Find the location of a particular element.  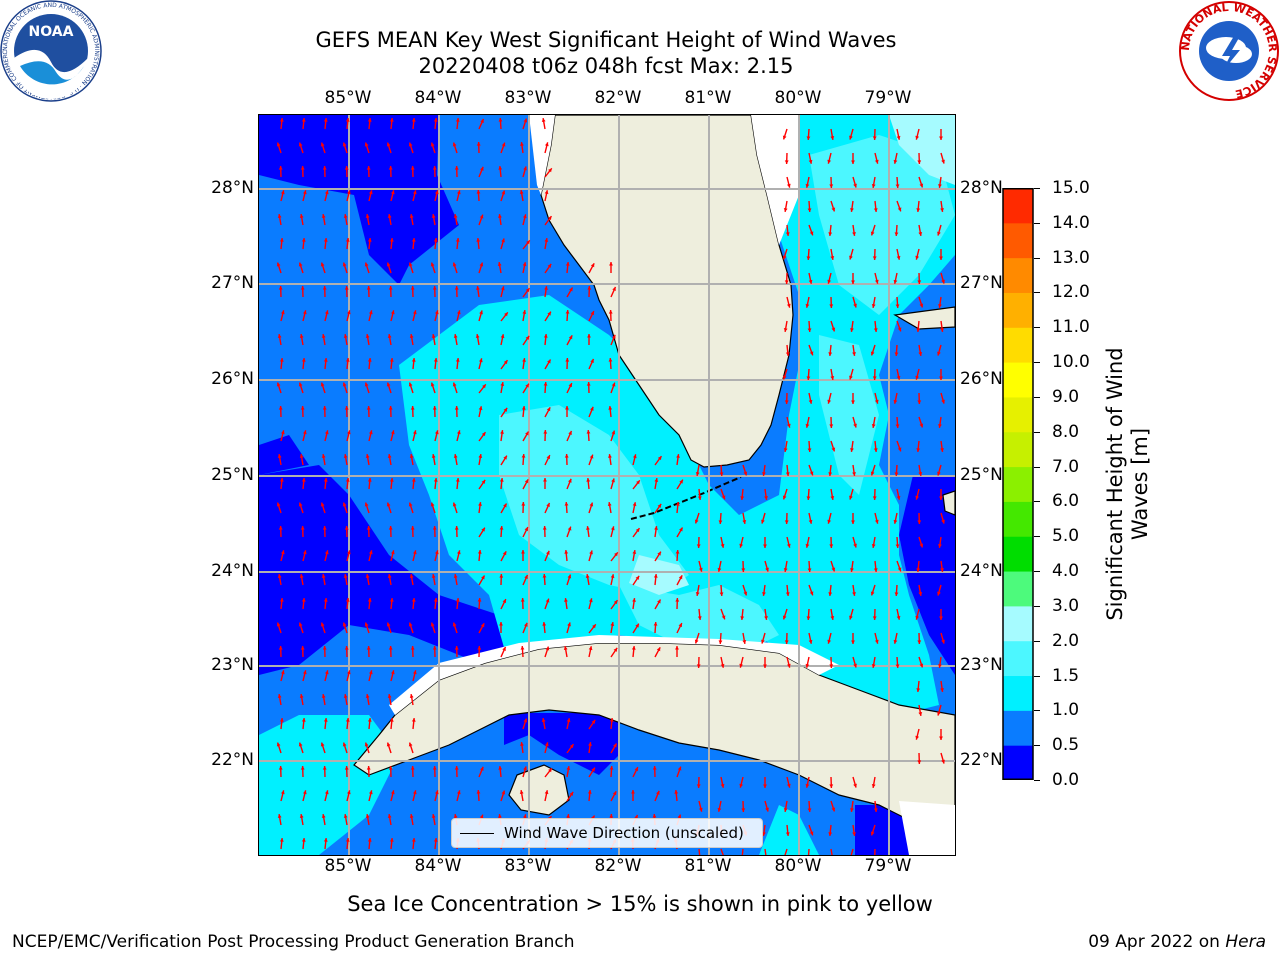

colorbar is located at coordinates (1018, 484).